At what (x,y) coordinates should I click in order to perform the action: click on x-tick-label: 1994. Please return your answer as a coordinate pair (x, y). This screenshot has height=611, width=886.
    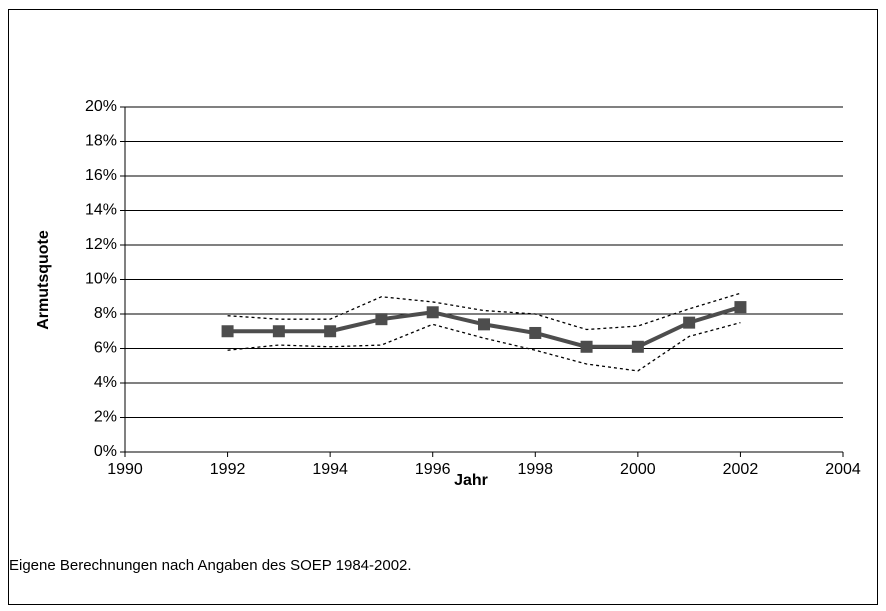
    Looking at the image, I should click on (330, 469).